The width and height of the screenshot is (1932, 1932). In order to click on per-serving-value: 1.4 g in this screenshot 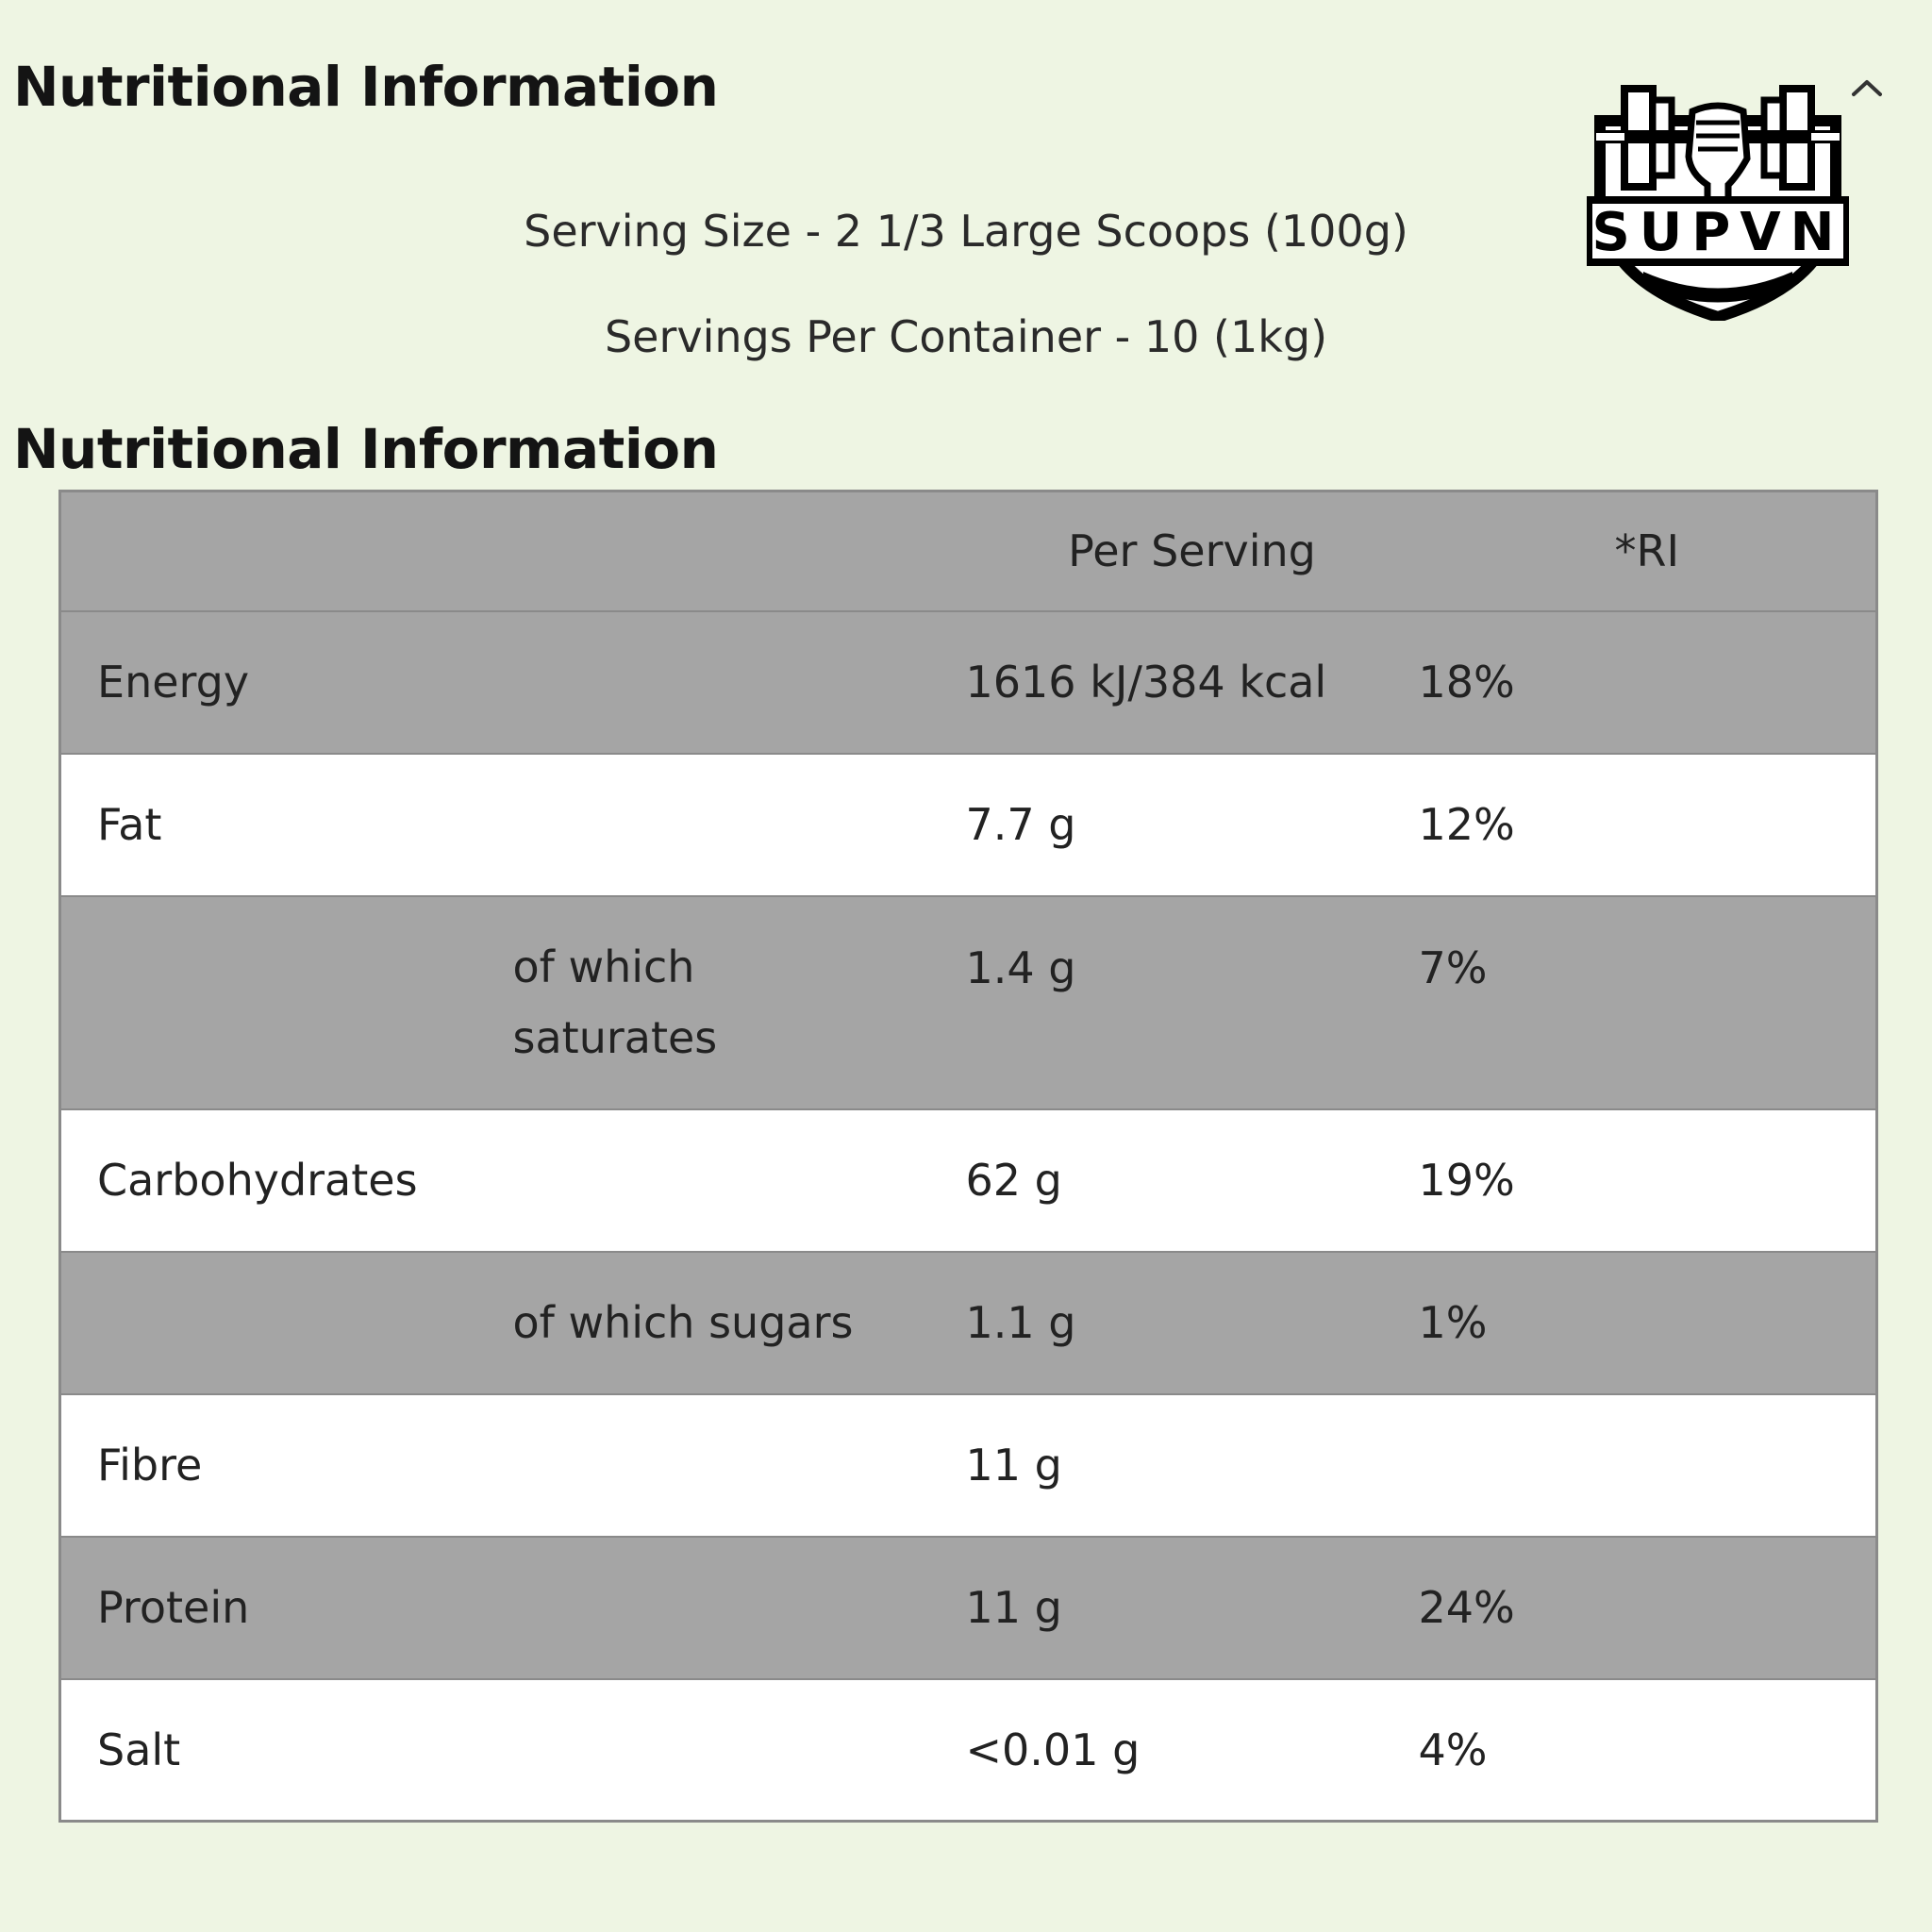, I will do `click(1192, 1001)`.